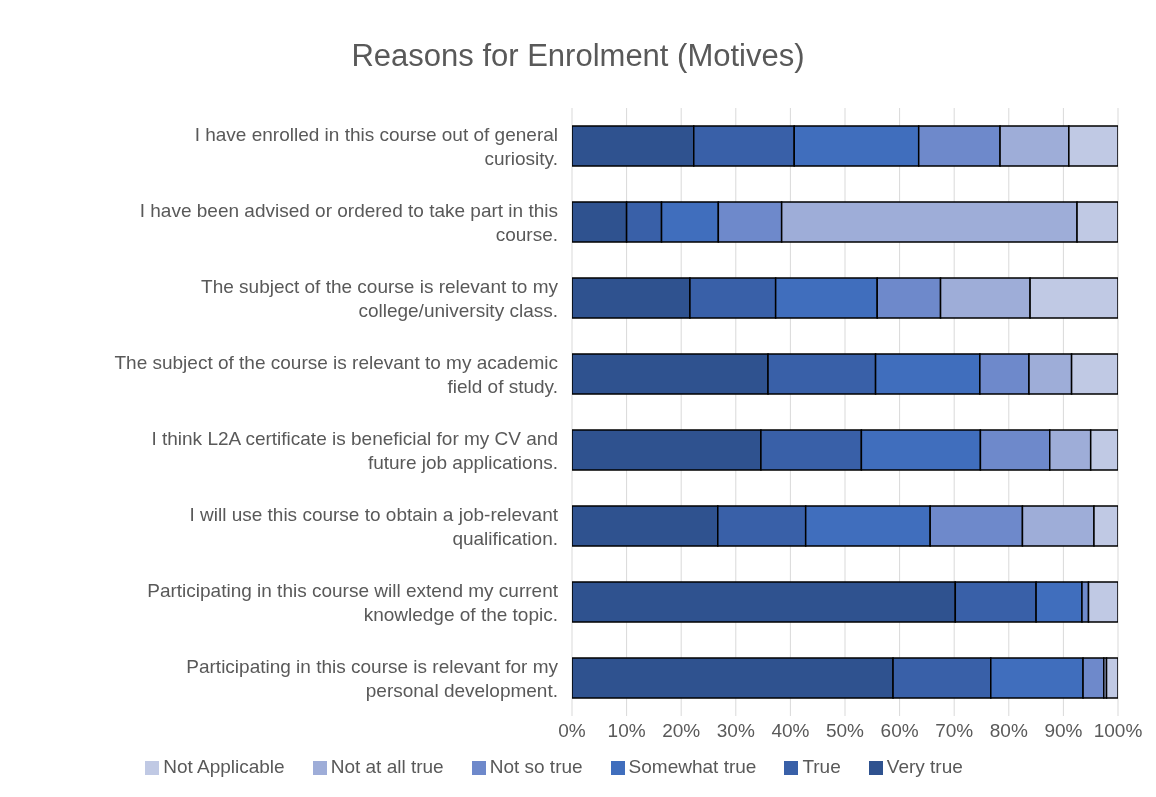 The image size is (1156, 797). What do you see at coordinates (845, 731) in the screenshot?
I see `x-tick-label: 50%` at bounding box center [845, 731].